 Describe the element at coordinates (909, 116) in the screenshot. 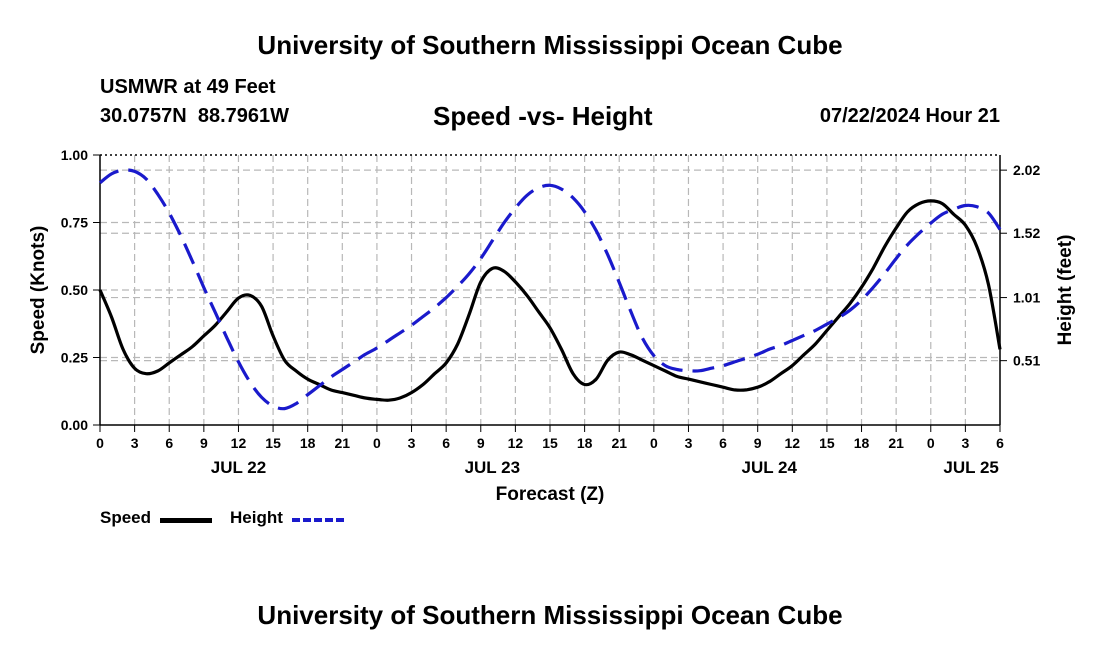

I see `forecast-datetime: 07/22/2024 Hour 21` at that location.